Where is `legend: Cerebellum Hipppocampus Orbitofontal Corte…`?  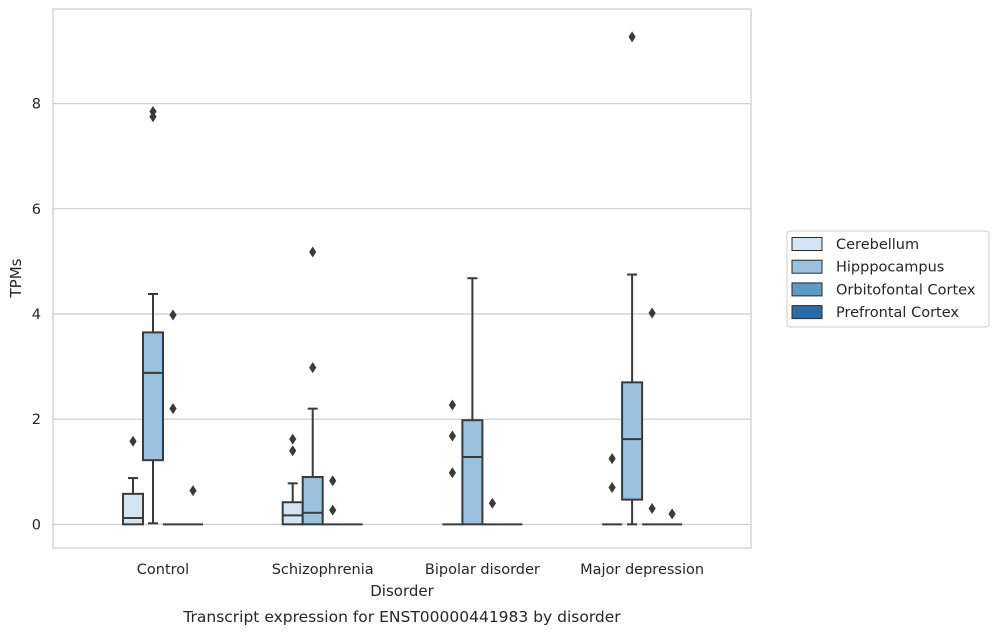
legend: Cerebellum Hipppocampus Orbitofontal Corte… is located at coordinates (888, 279).